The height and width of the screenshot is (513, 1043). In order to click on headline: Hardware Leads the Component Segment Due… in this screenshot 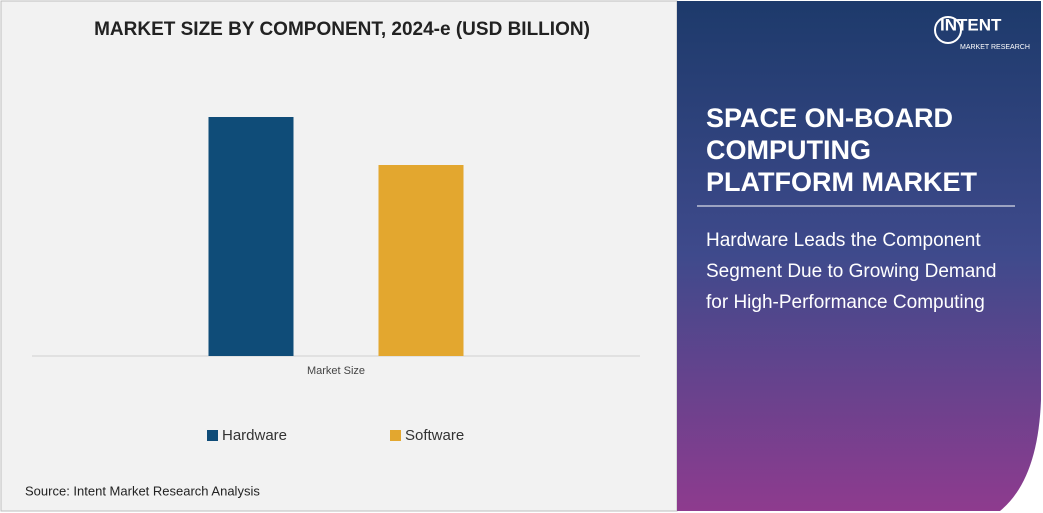, I will do `click(851, 271)`.